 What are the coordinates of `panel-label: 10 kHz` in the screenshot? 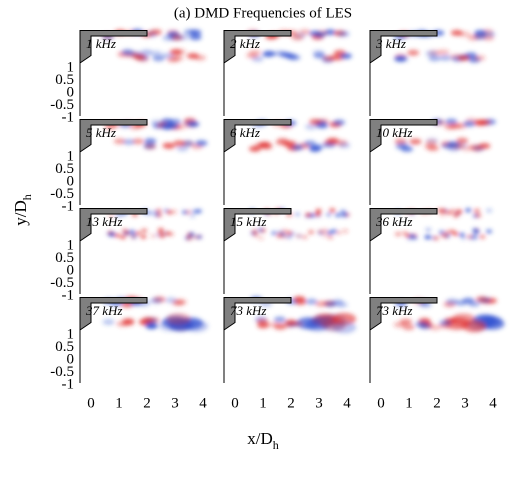 It's located at (394, 132).